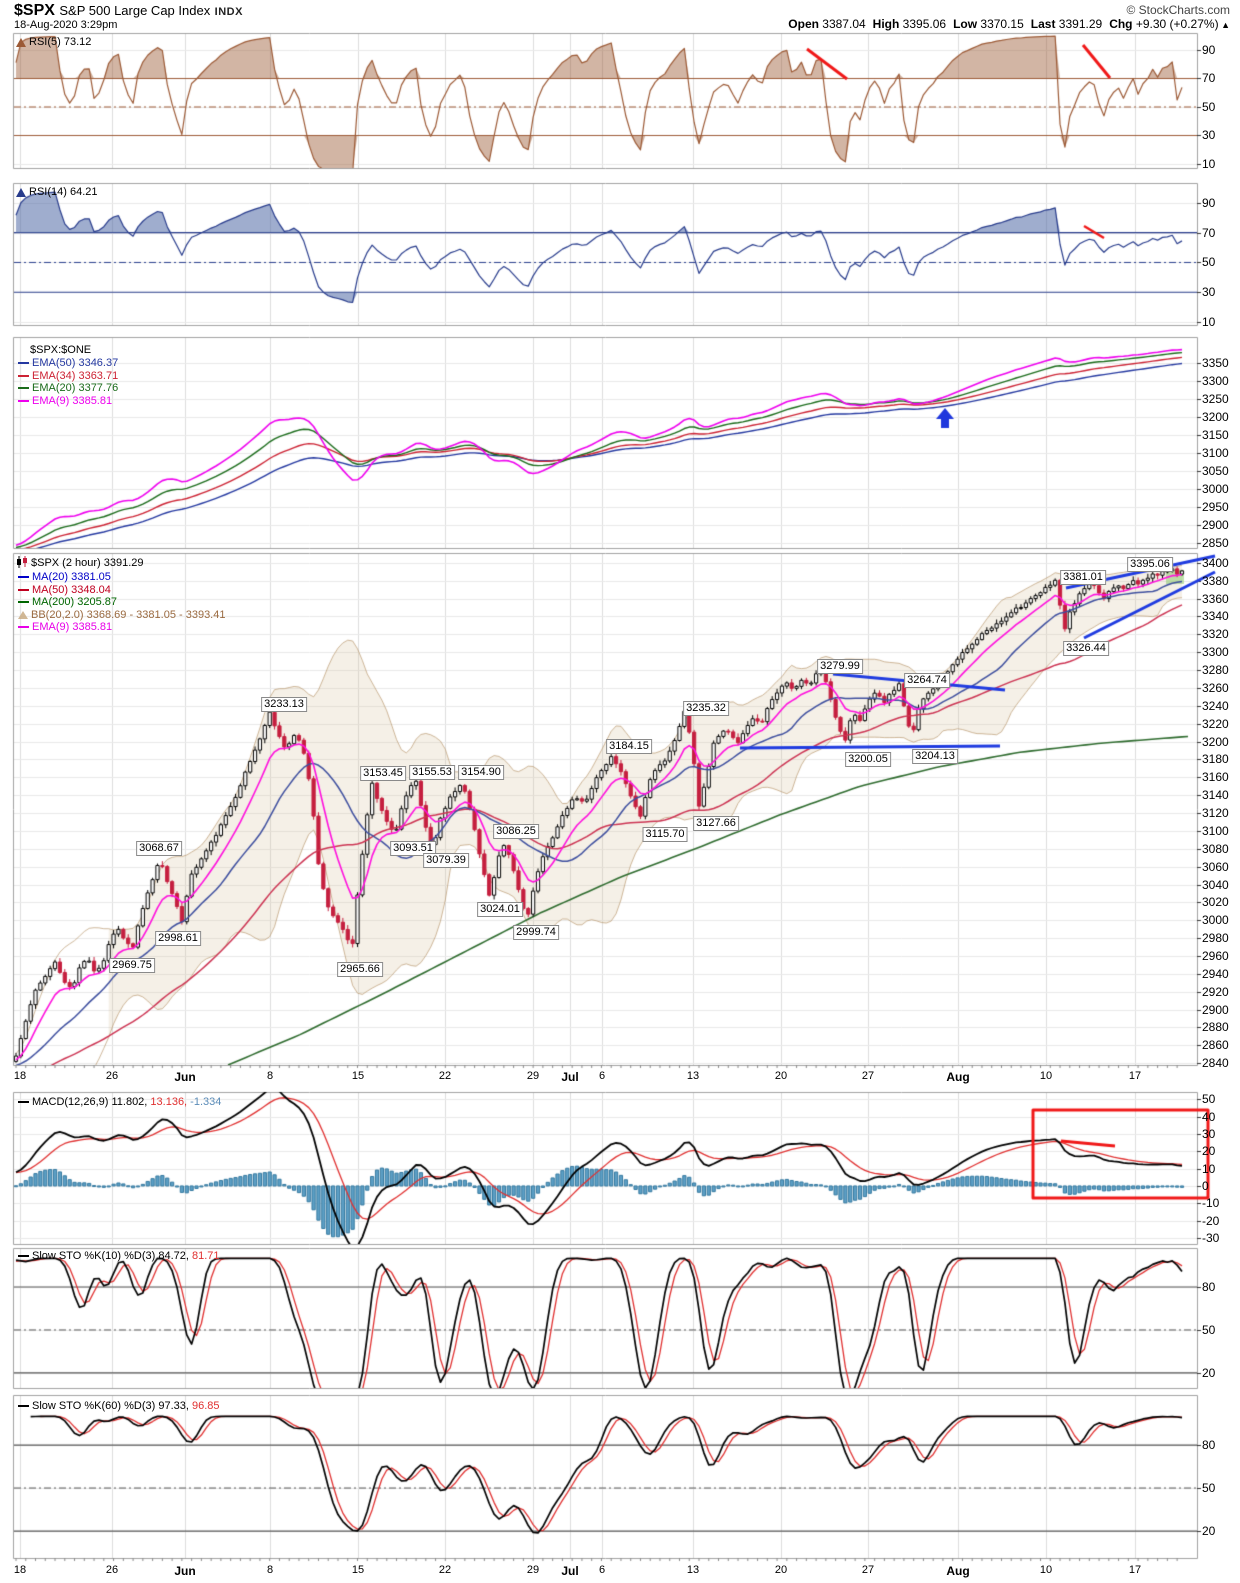 Image resolution: width=1240 pixels, height=1583 pixels. What do you see at coordinates (1215, 866) in the screenshot?
I see `y-tick-label: 3060` at bounding box center [1215, 866].